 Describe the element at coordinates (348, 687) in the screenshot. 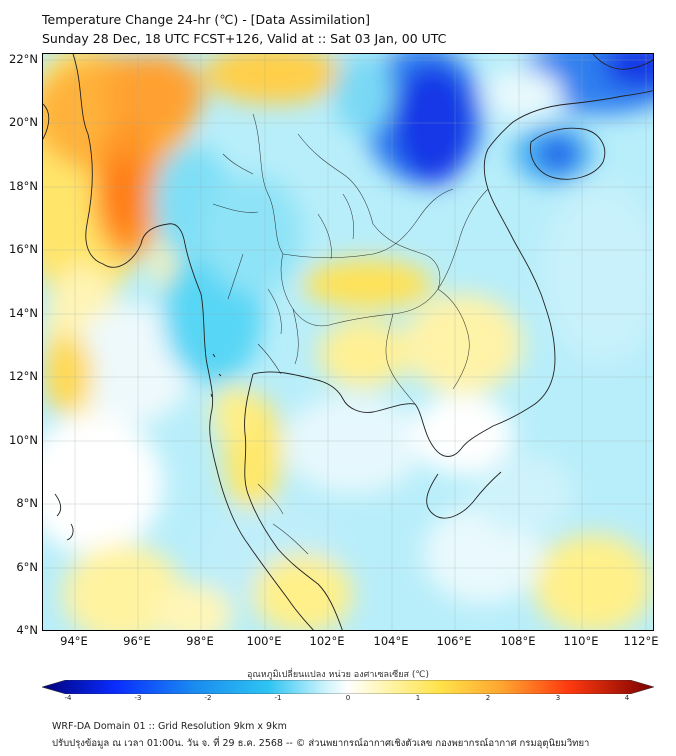

I see `colorbar` at that location.